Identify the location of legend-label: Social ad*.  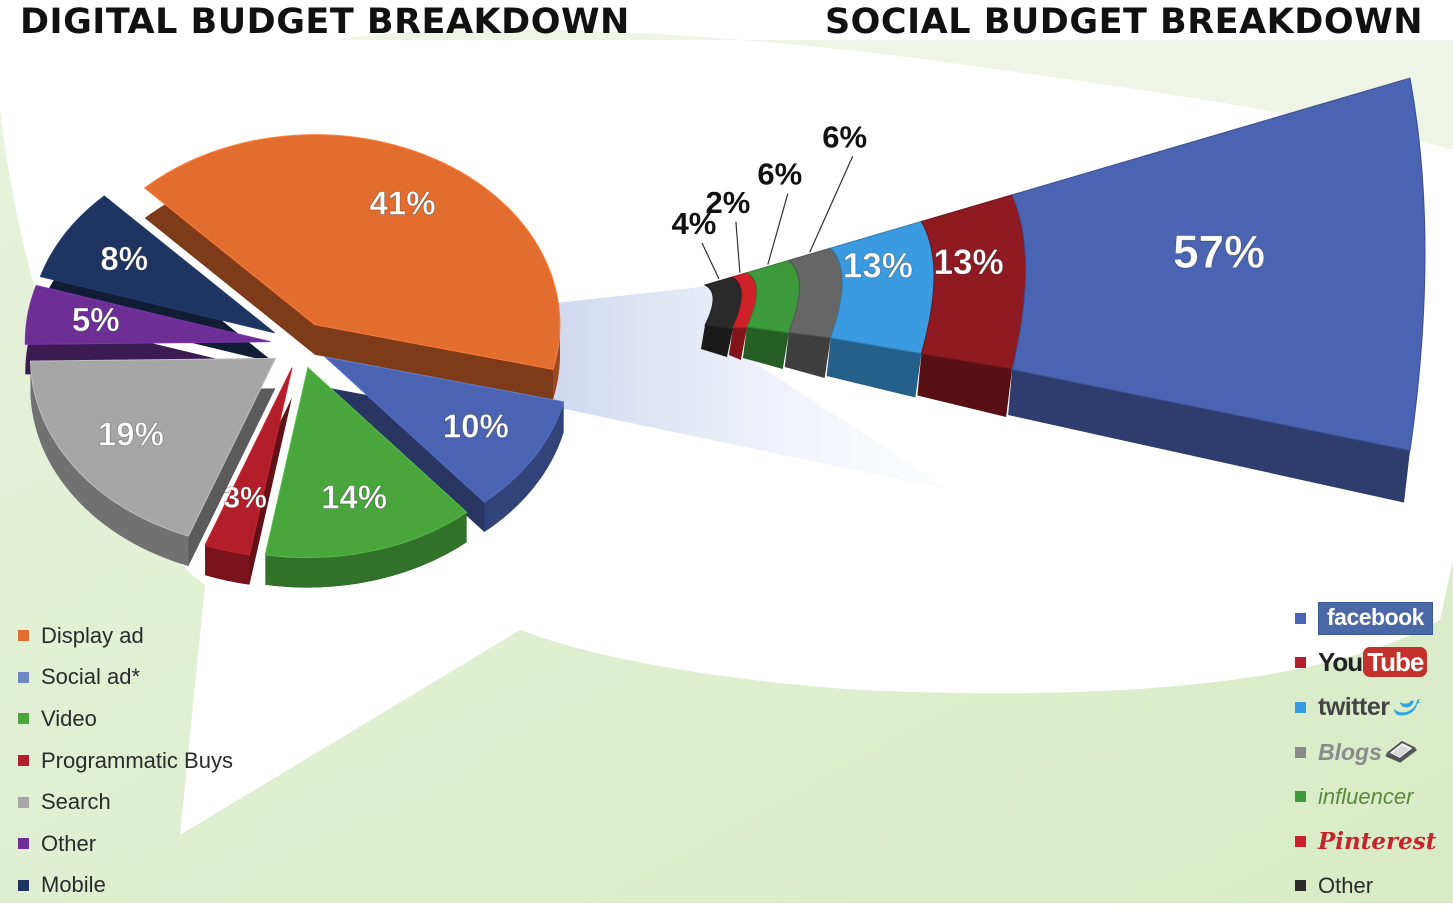
(90, 677).